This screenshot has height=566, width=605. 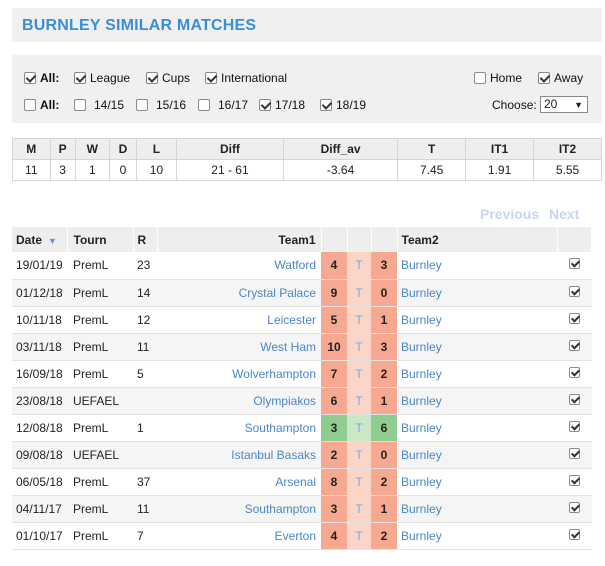 What do you see at coordinates (152, 78) in the screenshot?
I see `checkbox-cups` at bounding box center [152, 78].